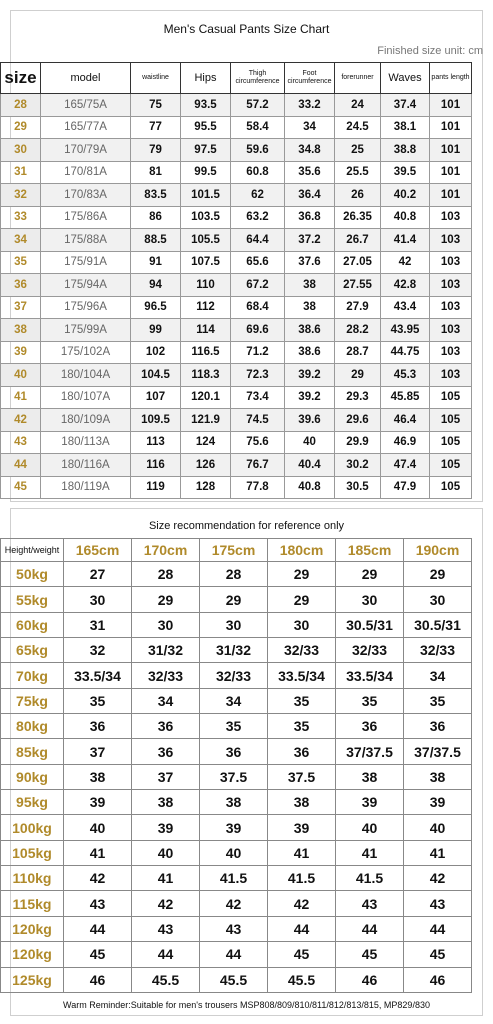 The image size is (493, 1024). What do you see at coordinates (257, 352) in the screenshot?
I see `measure-cell: 71.2` at bounding box center [257, 352].